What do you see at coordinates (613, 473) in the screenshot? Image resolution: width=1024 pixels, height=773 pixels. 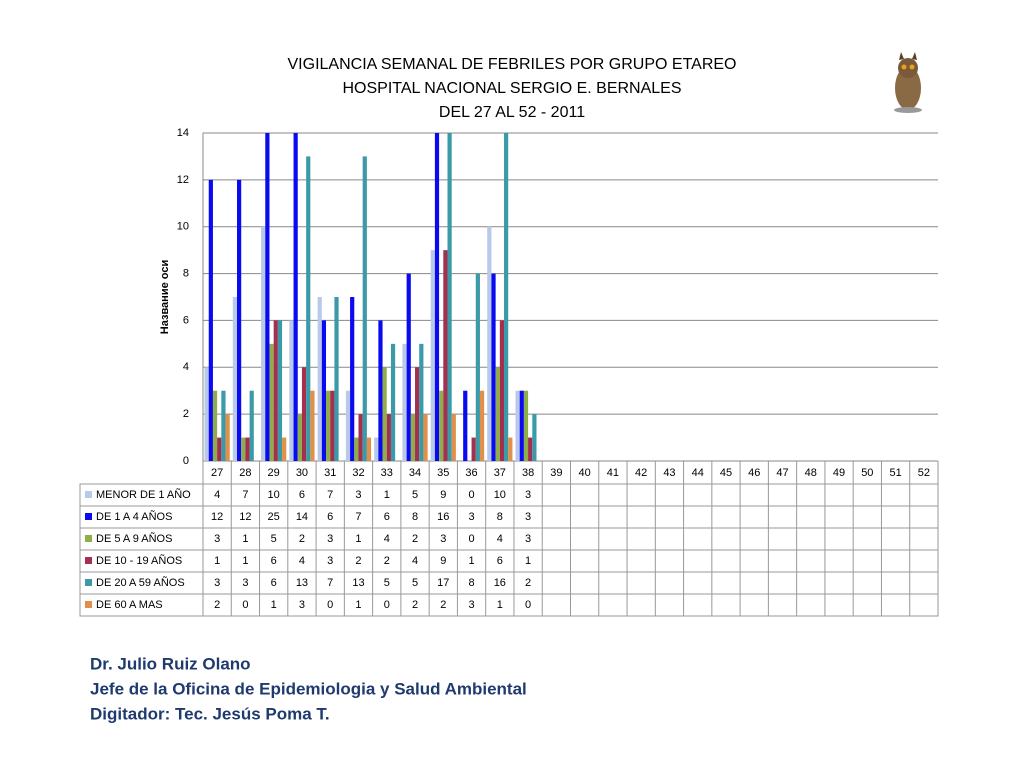 I see `x-tick-label: 41` at bounding box center [613, 473].